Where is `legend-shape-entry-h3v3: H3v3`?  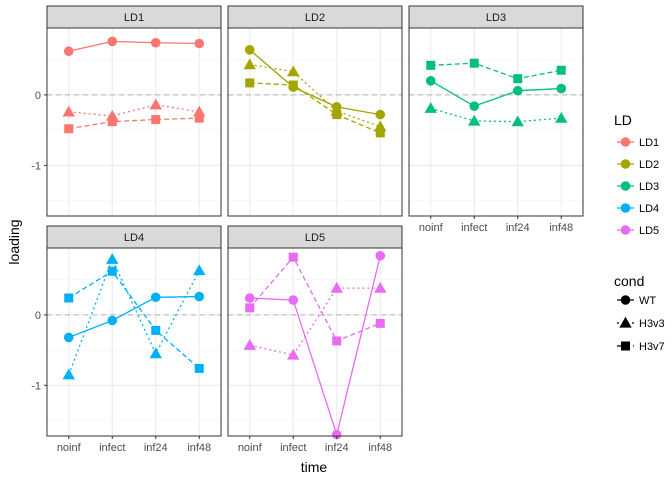
legend-shape-entry-h3v3: H3v3 is located at coordinates (641, 323).